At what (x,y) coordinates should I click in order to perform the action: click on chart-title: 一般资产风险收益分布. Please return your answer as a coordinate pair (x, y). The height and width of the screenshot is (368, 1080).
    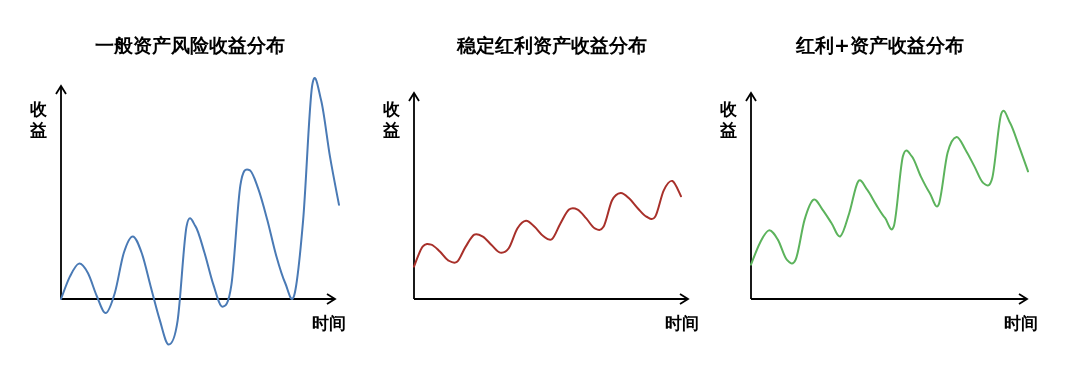
    Looking at the image, I should click on (190, 45).